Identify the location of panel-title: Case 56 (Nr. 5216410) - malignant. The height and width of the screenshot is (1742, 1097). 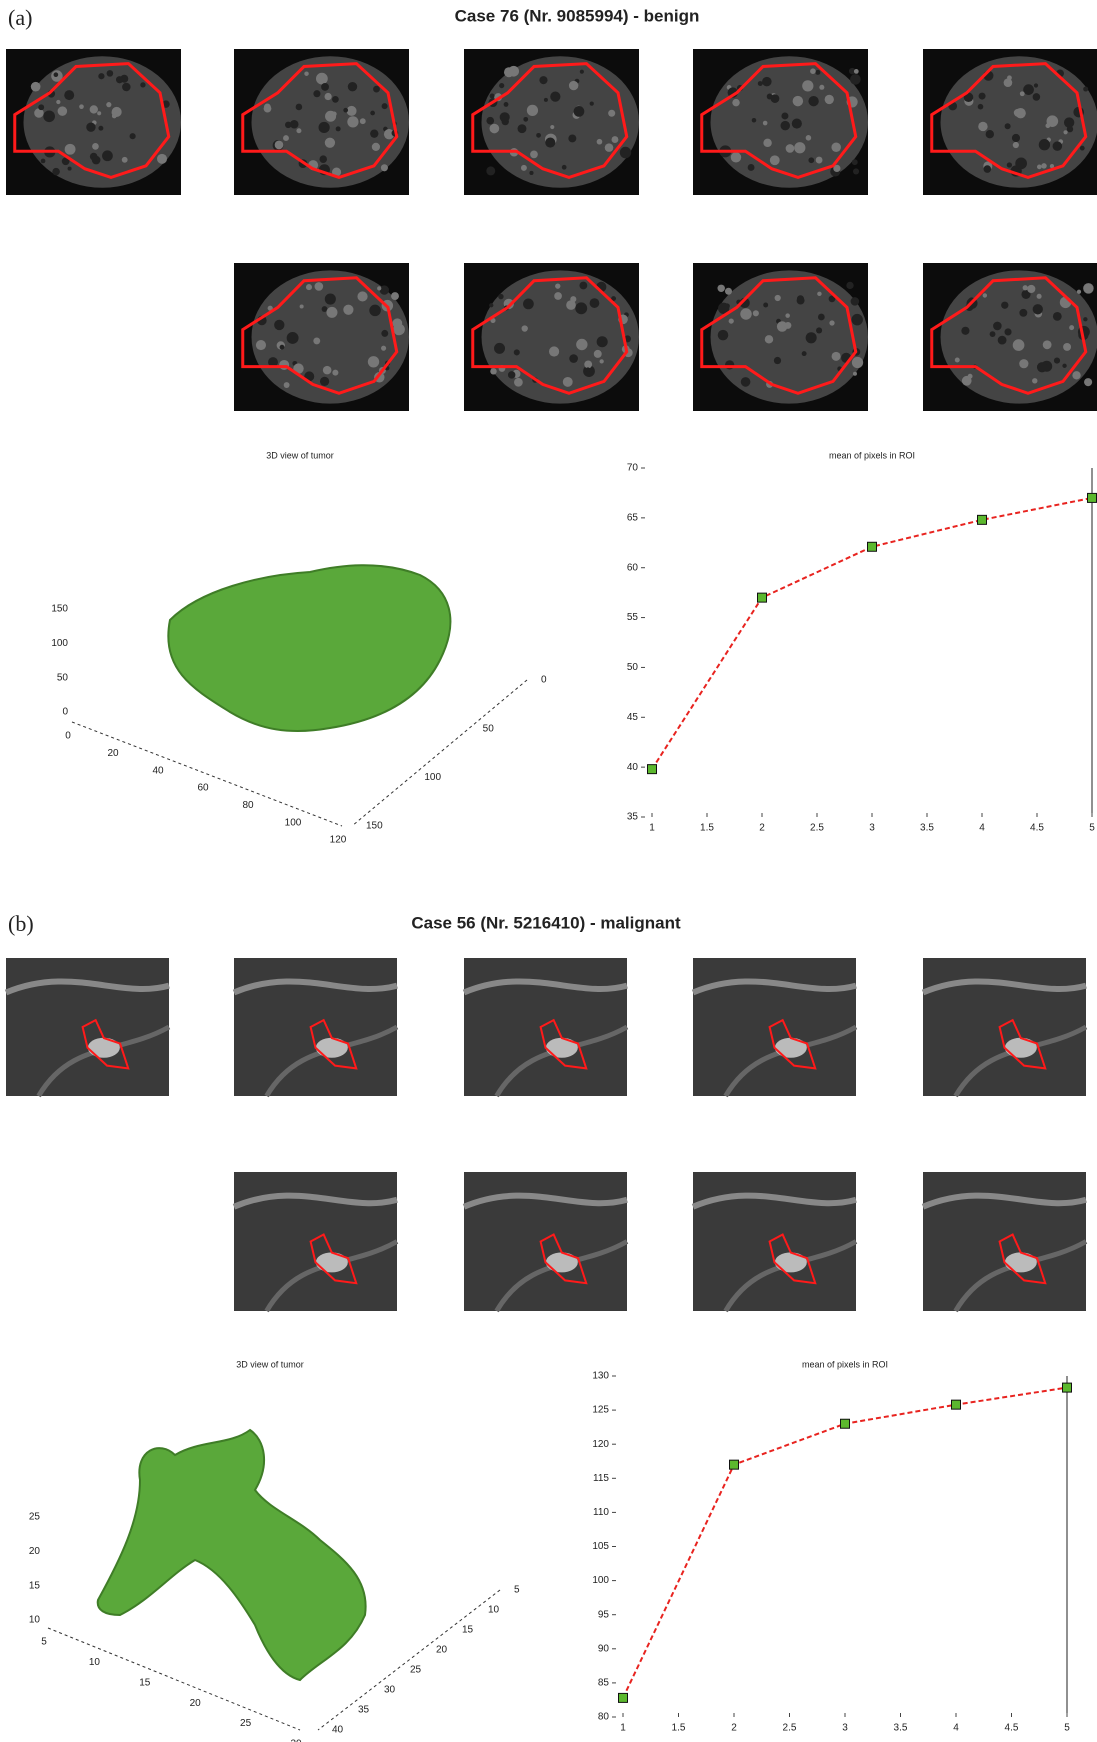
(546, 922).